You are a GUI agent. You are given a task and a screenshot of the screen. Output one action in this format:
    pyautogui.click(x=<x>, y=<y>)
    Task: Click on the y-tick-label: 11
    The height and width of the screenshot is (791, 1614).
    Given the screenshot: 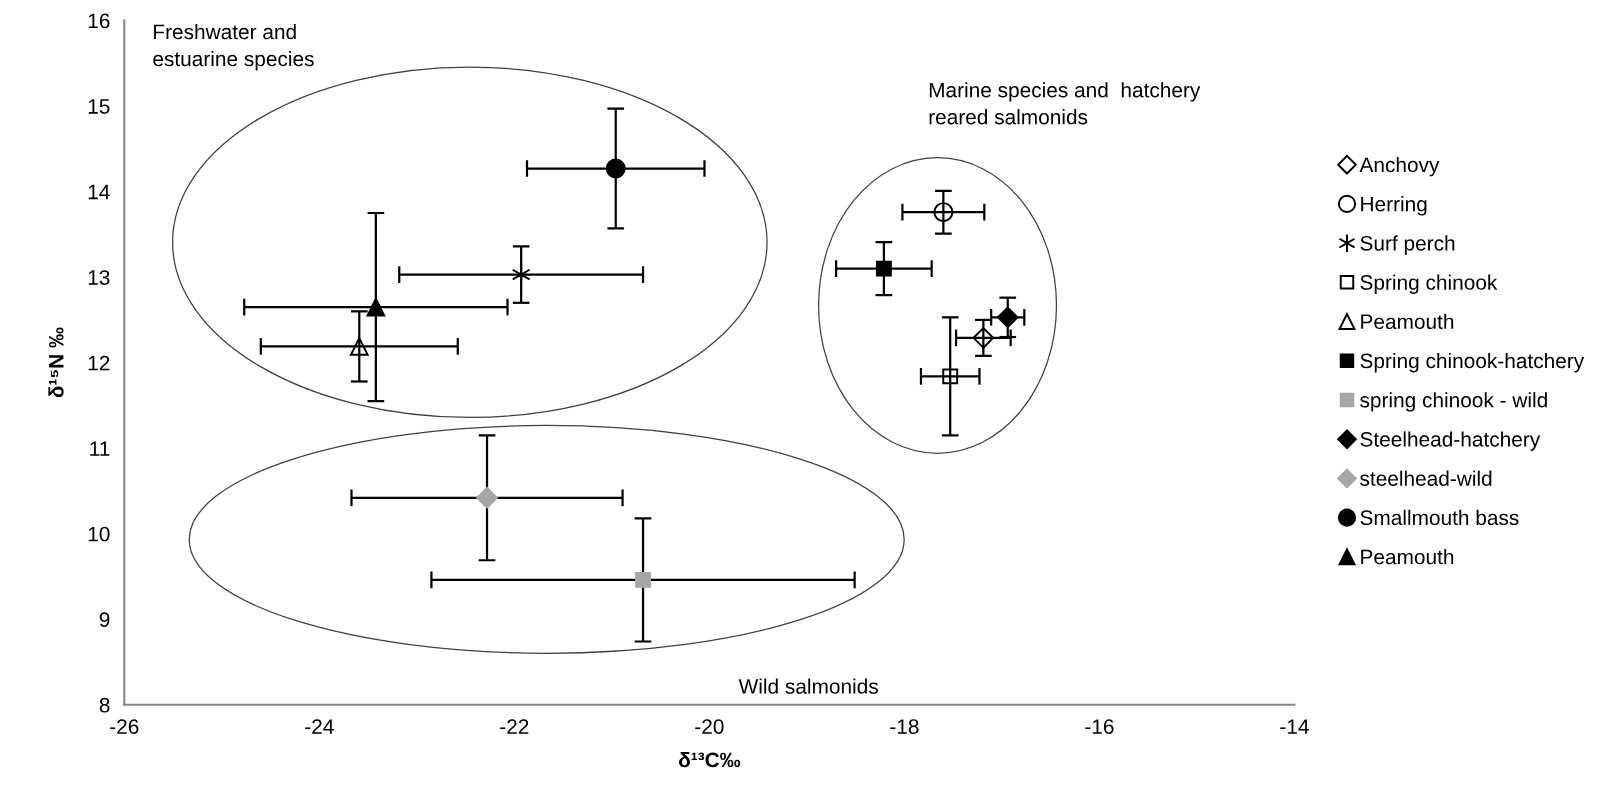 What is the action you would take?
    pyautogui.click(x=100, y=448)
    